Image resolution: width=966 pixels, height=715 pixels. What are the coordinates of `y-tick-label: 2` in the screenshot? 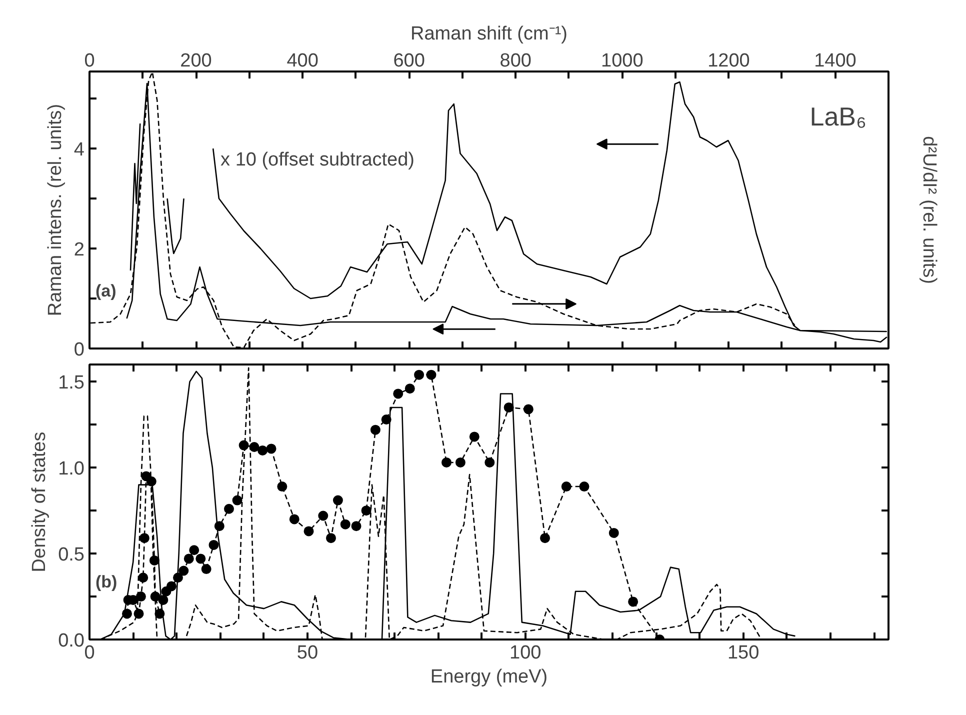 It's located at (79, 250).